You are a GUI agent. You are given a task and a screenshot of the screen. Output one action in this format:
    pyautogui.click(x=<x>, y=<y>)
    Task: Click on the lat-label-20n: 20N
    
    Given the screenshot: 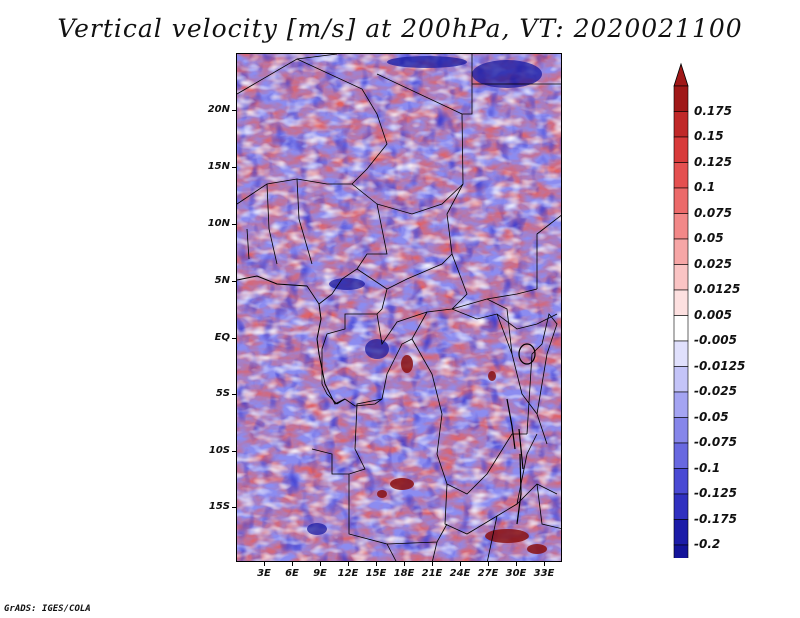 What is the action you would take?
    pyautogui.click(x=218, y=109)
    